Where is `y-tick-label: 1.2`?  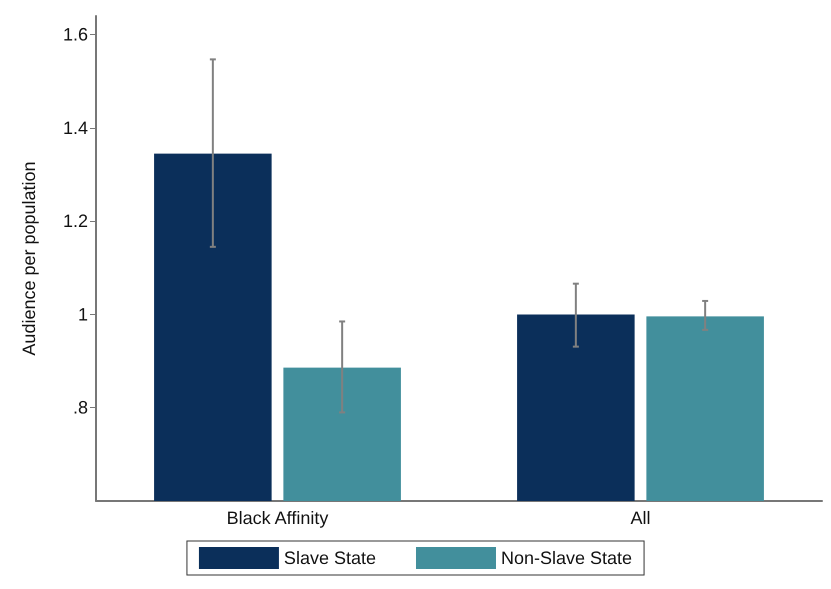 y-tick-label: 1.2 is located at coordinates (75, 221).